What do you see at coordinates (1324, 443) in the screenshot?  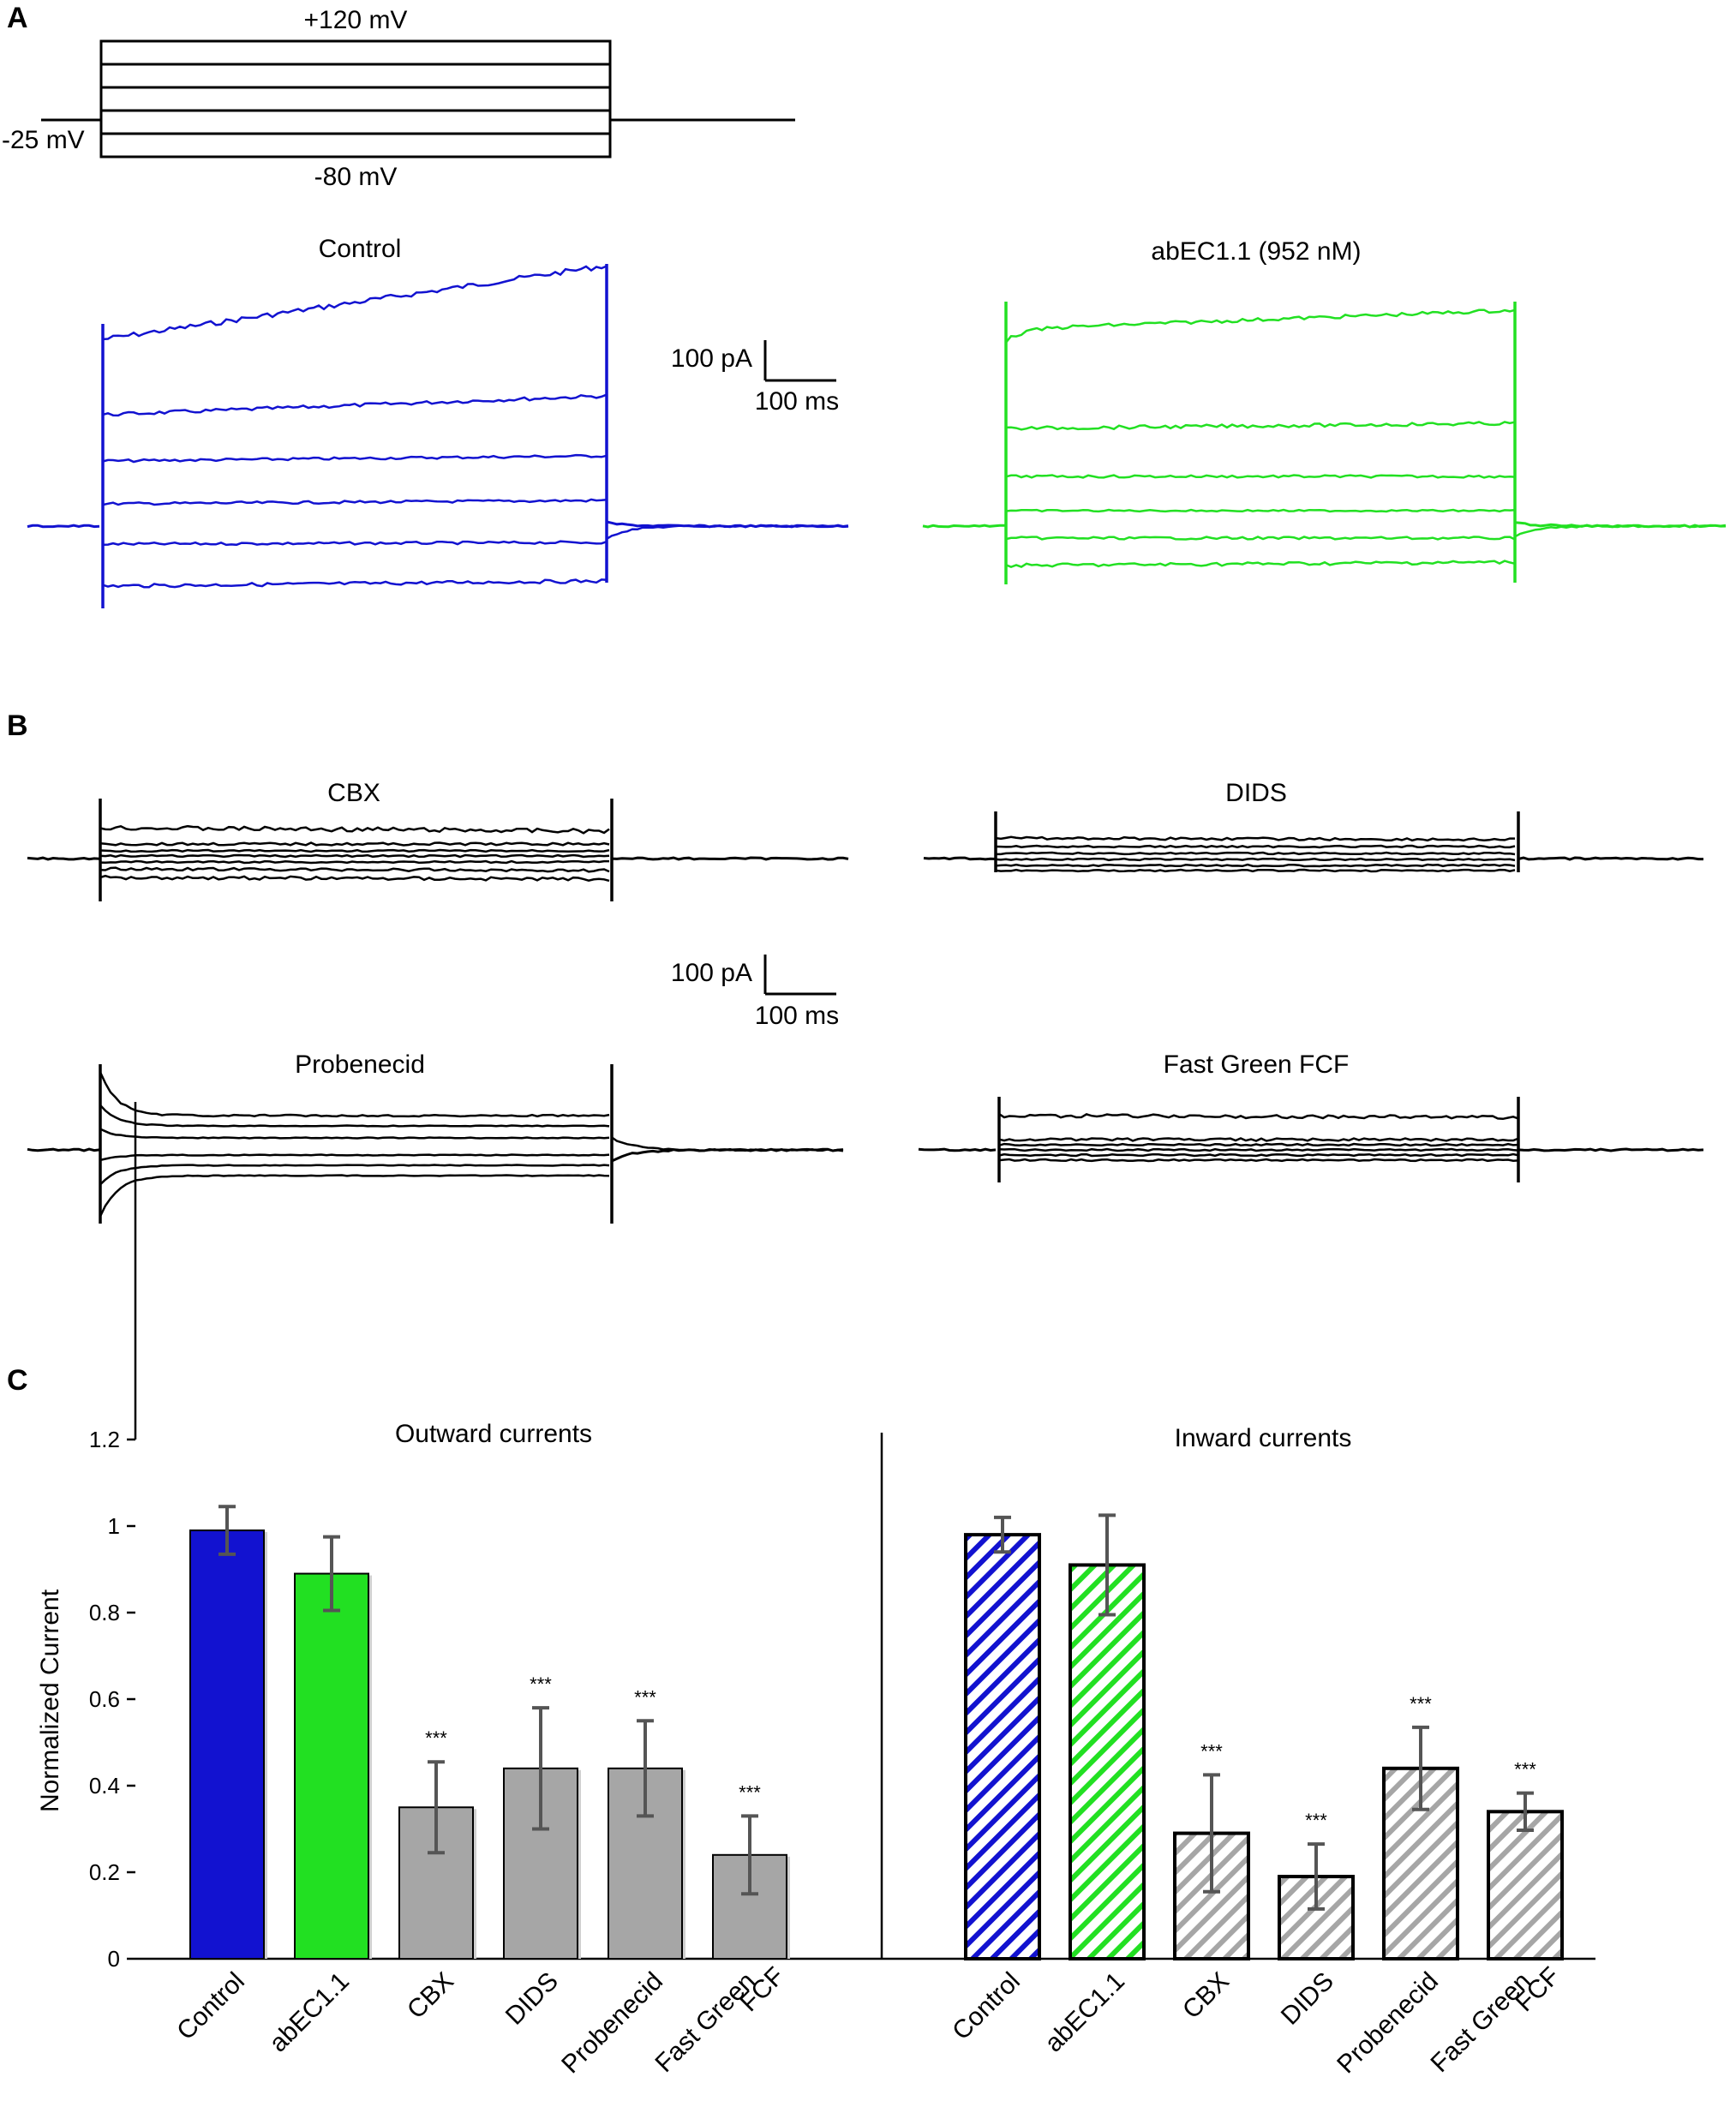 I see `abec-current-traces` at bounding box center [1324, 443].